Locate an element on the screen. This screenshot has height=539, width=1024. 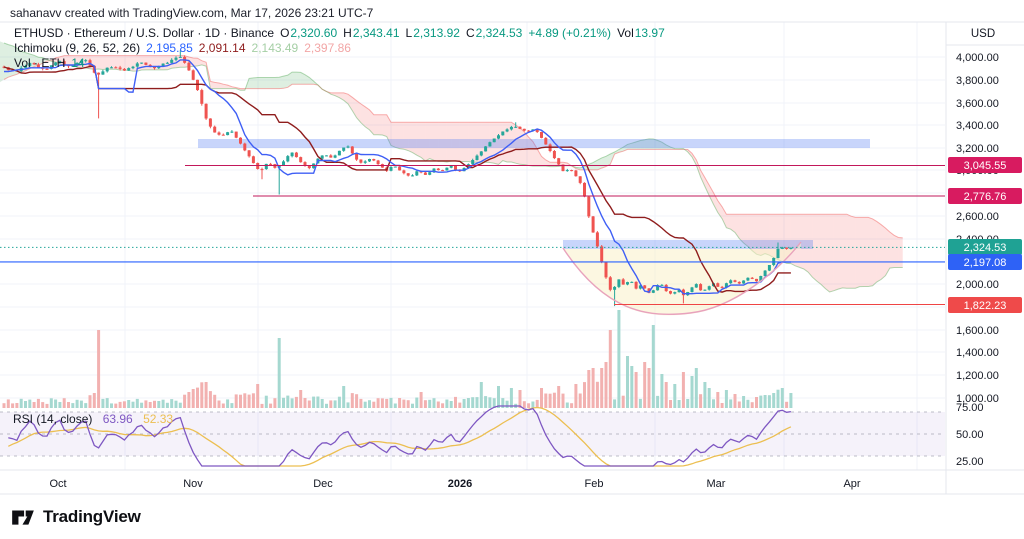
rsi-legend-row: RSI (14, close) 63.96 52.33 is located at coordinates (96, 419).